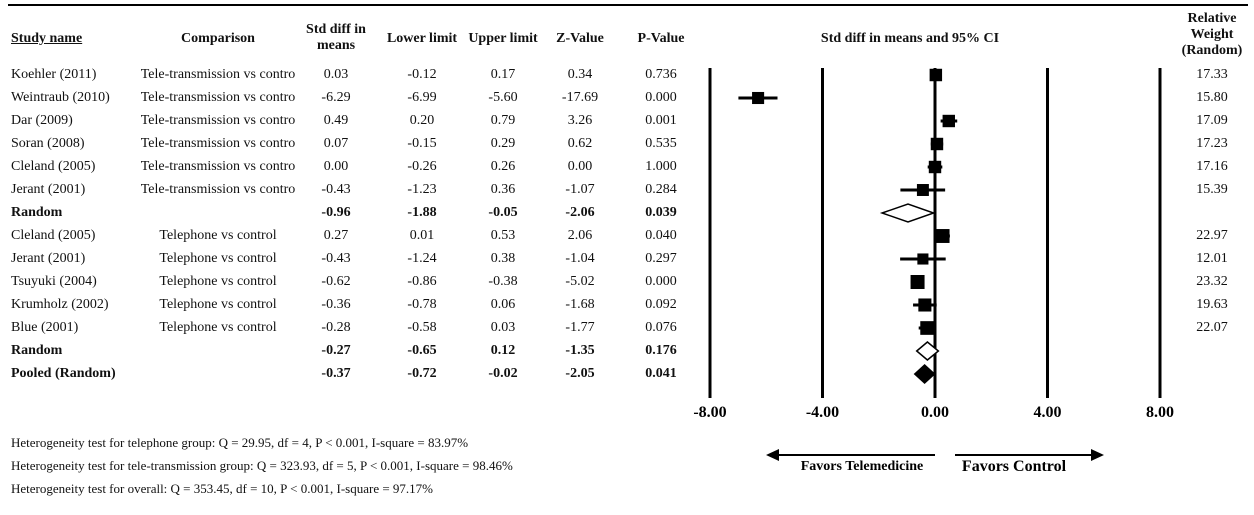 The image size is (1254, 515). I want to click on cell-study: Pooled (Random), so click(63, 373).